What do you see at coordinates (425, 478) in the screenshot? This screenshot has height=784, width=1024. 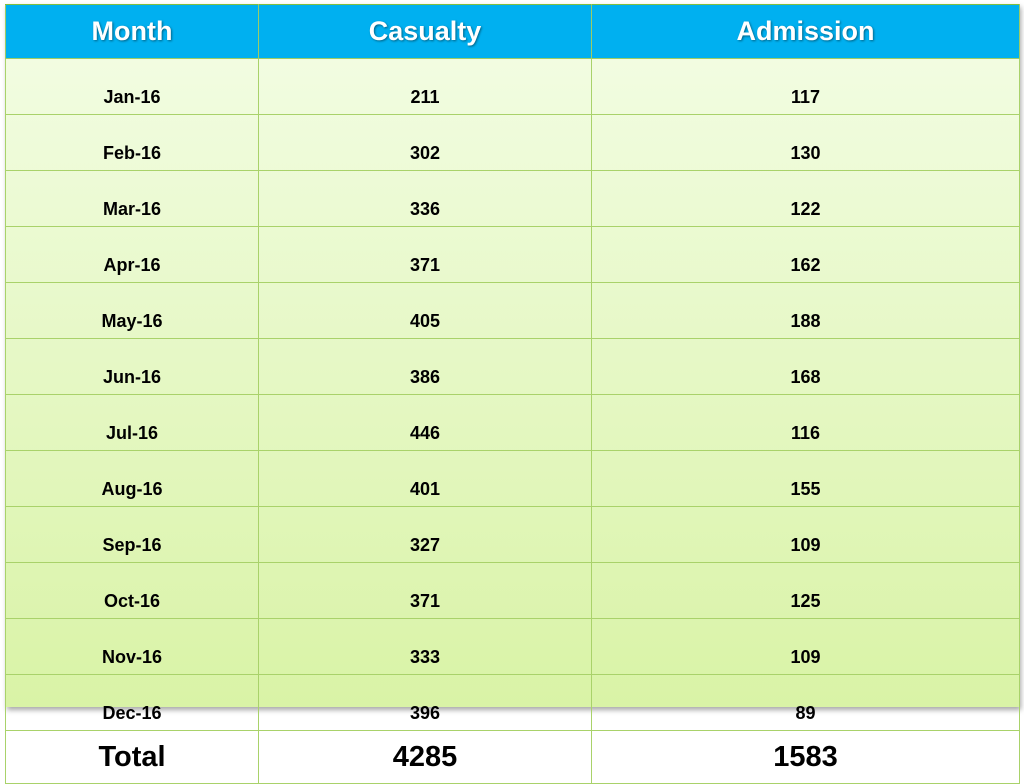 I see `casualty-cell: 401` at bounding box center [425, 478].